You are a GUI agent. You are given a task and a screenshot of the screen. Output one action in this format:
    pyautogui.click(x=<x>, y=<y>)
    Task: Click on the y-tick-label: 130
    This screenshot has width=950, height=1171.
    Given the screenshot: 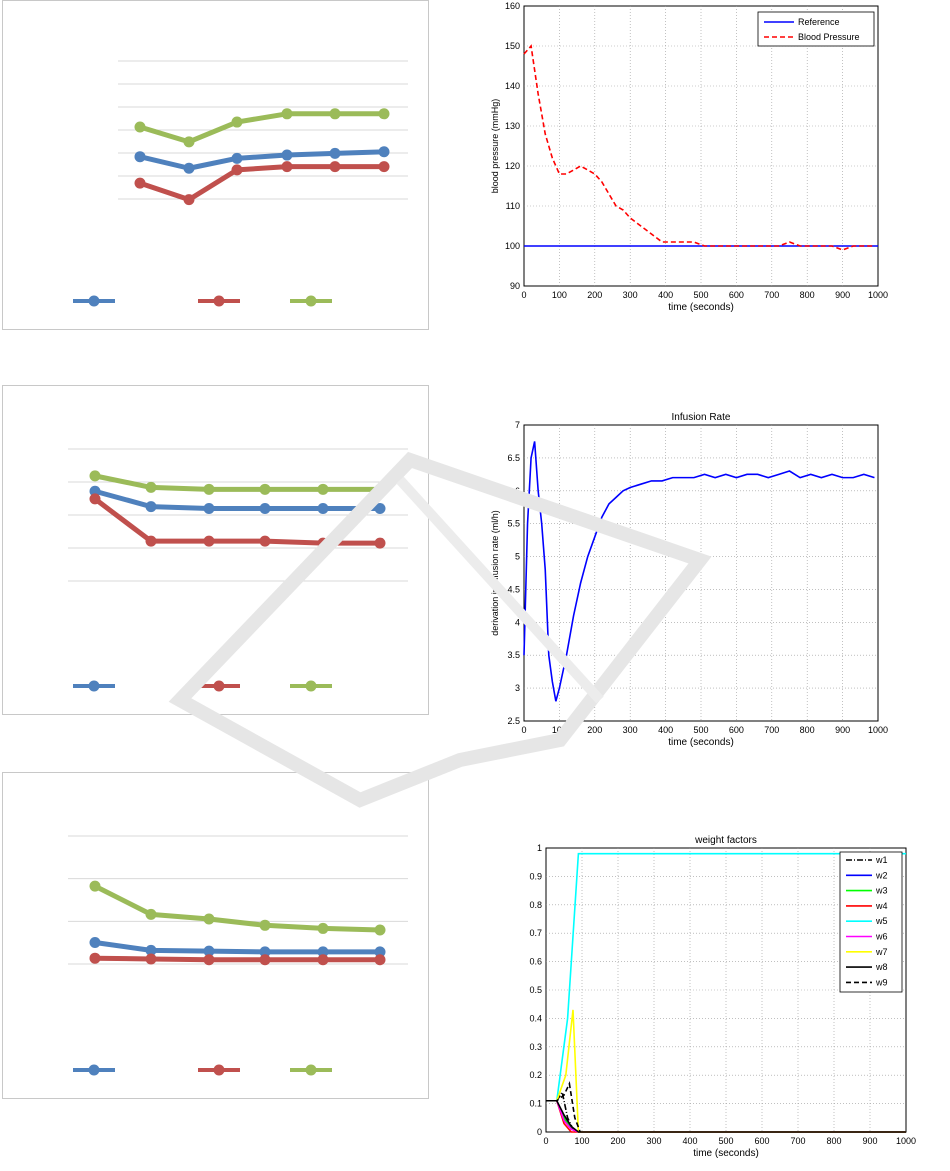 What is the action you would take?
    pyautogui.click(x=512, y=126)
    